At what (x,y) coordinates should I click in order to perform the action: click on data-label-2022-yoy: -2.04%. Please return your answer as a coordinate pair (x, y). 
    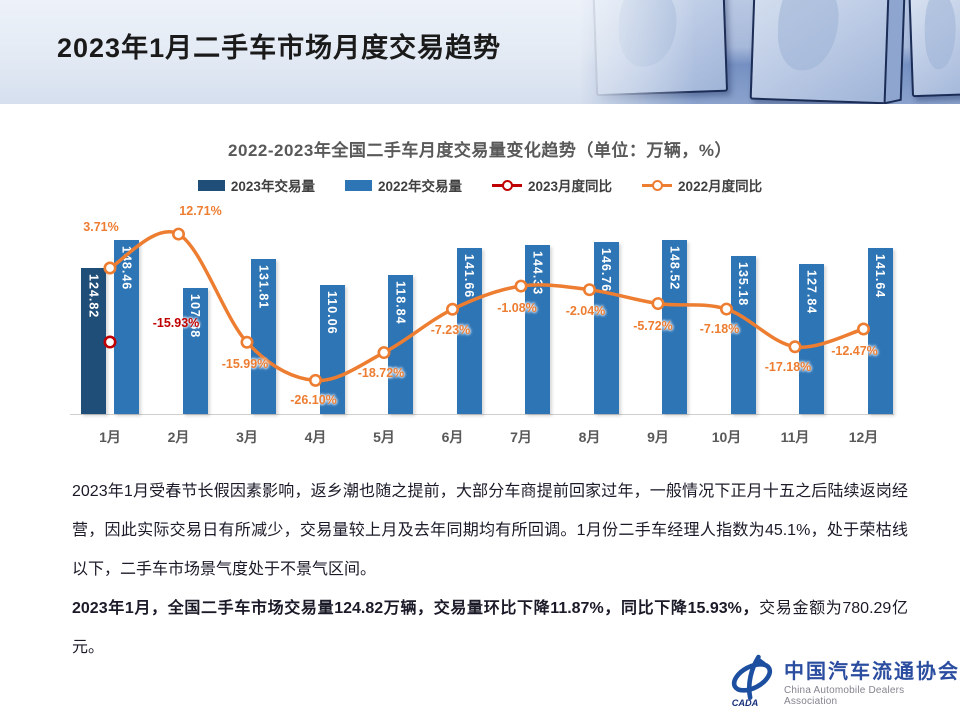
    Looking at the image, I should click on (585, 310).